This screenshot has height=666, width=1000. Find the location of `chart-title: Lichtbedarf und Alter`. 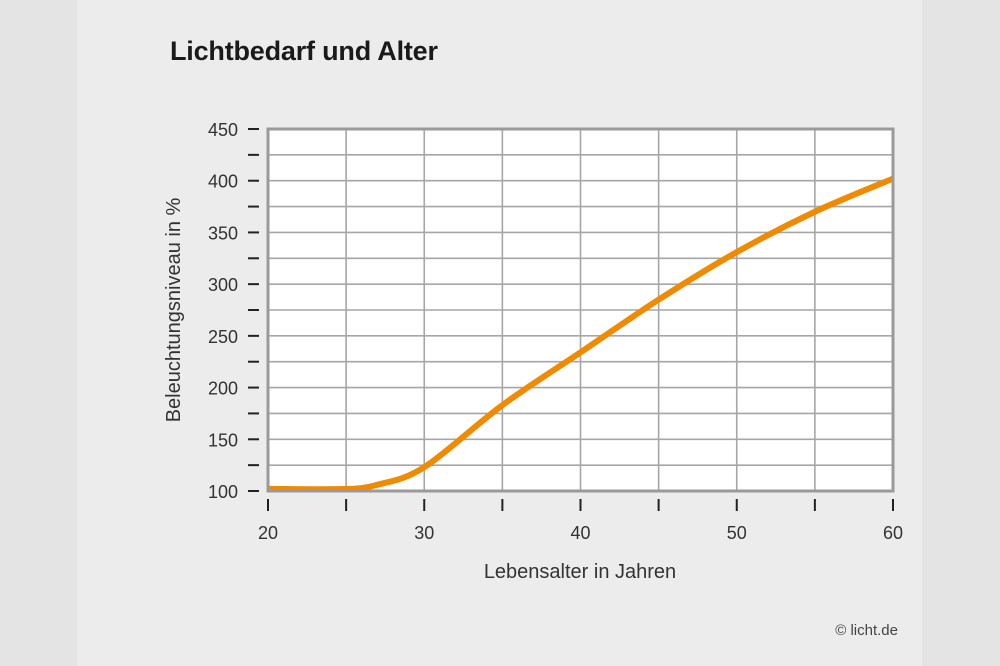

chart-title: Lichtbedarf und Alter is located at coordinates (304, 51).